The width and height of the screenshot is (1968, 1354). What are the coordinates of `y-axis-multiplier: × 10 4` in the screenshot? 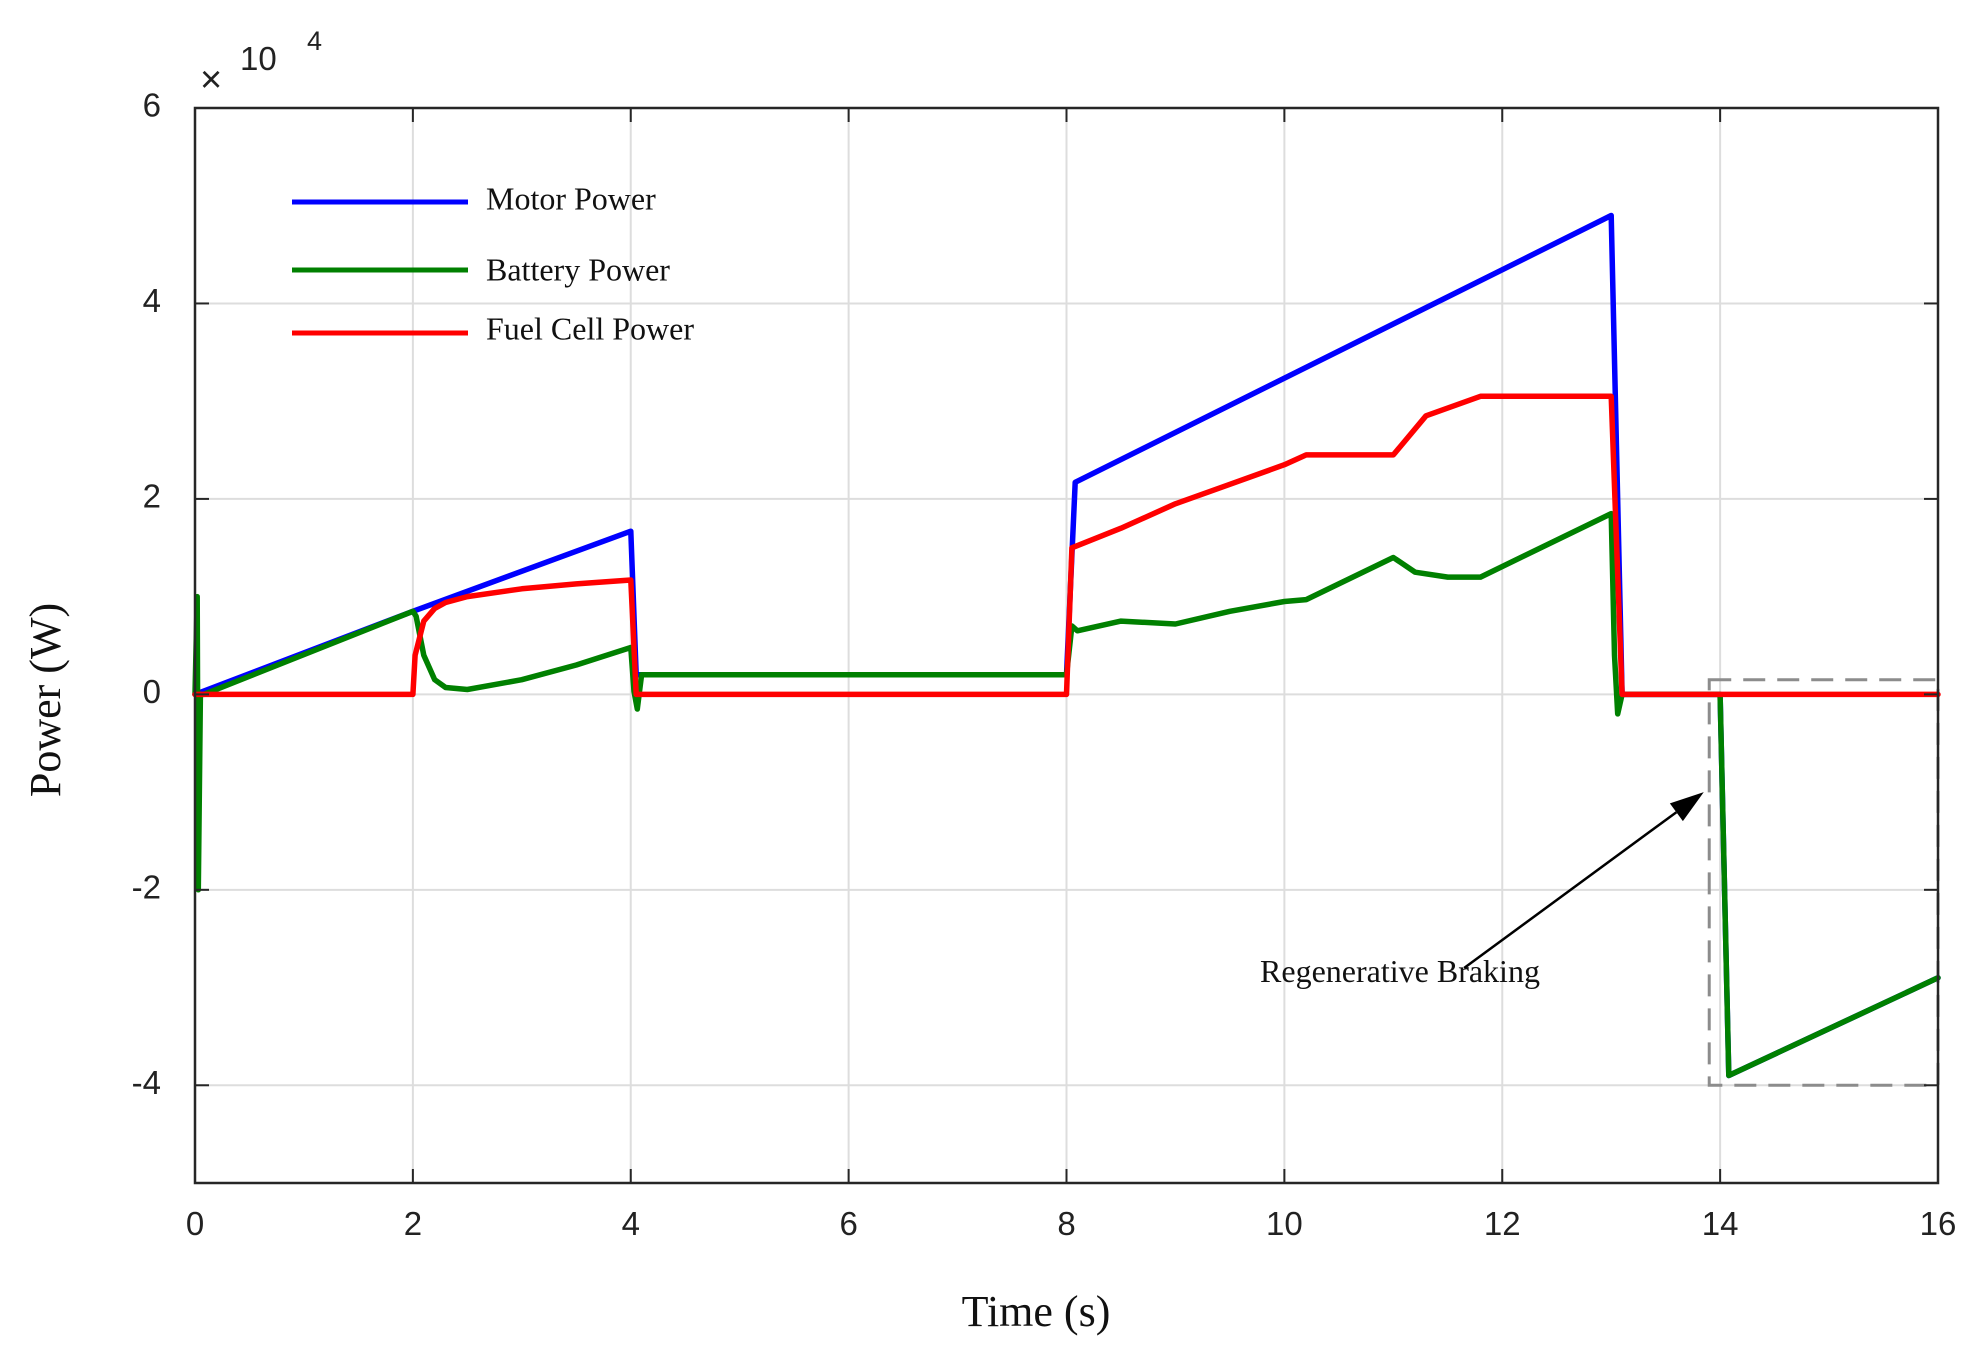 It's located at (261, 63).